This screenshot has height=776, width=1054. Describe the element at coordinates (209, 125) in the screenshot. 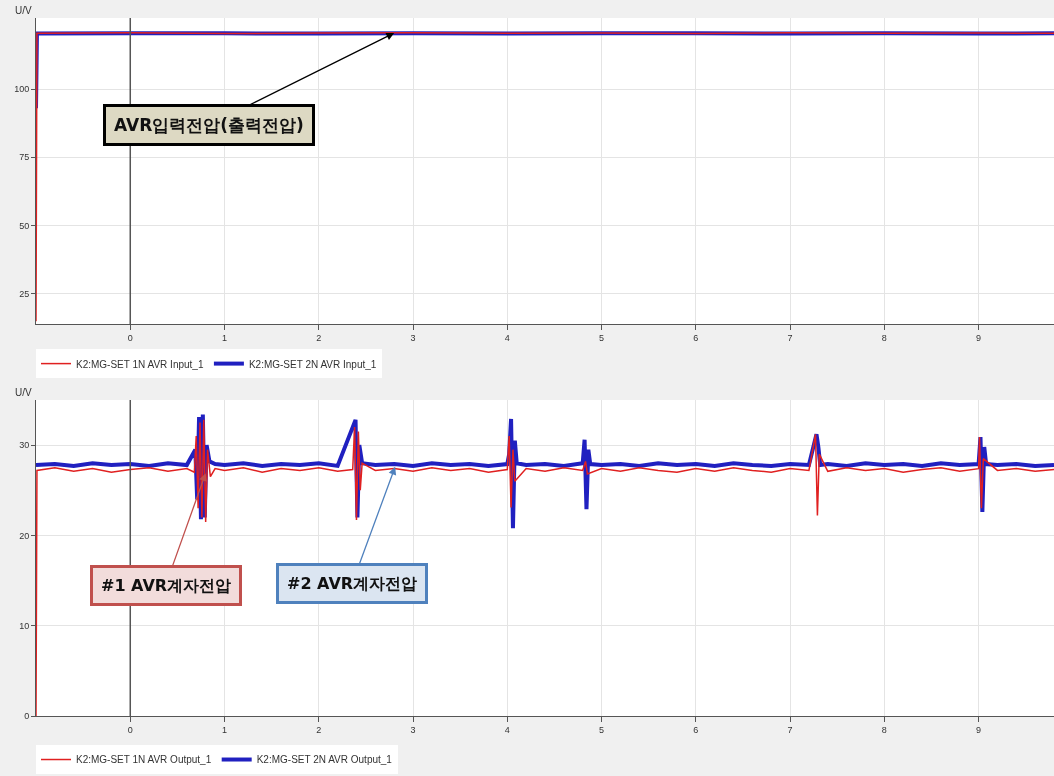

I see `annotation: AVR입력전압(출력전압)` at that location.